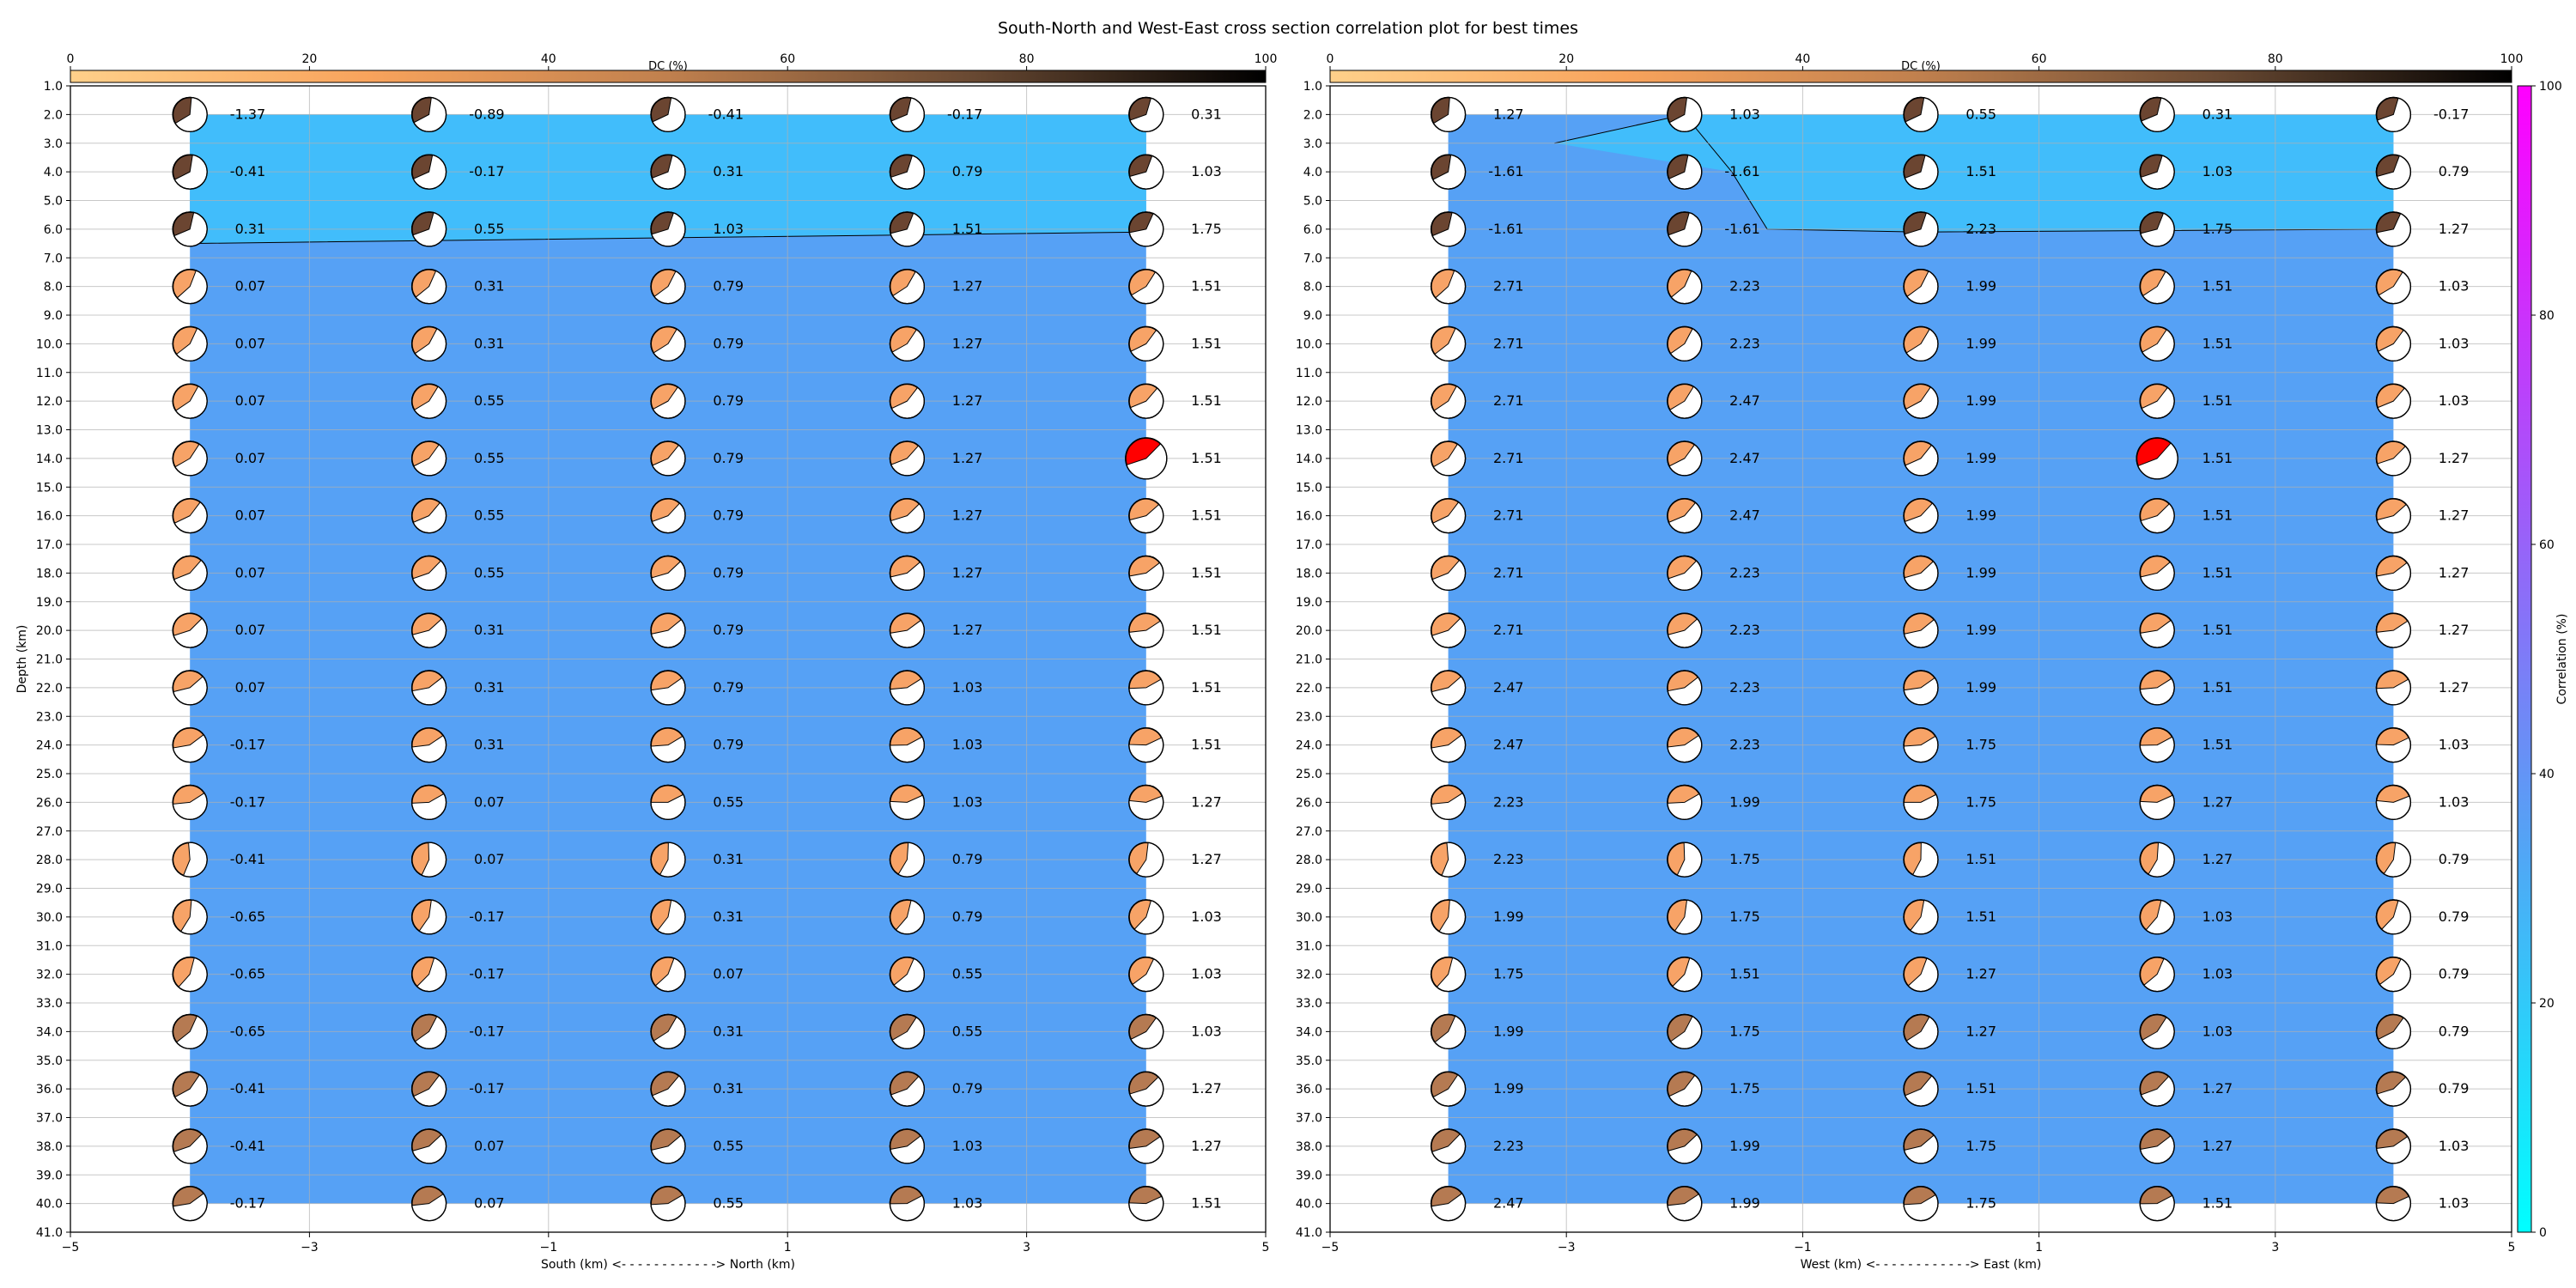  I want to click on corr-tick-label: 80, so click(2547, 316).